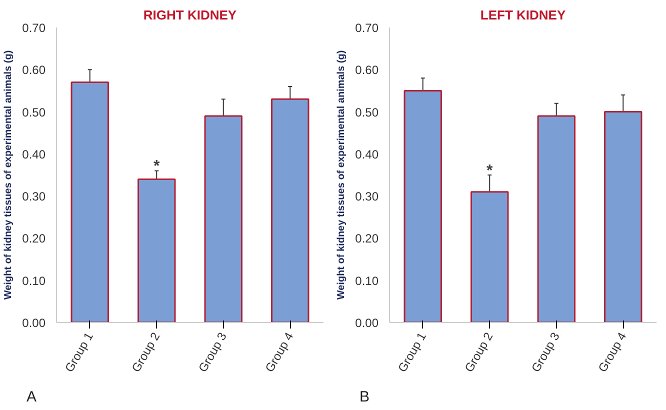  Describe the element at coordinates (365, 397) in the screenshot. I see `text: B` at that location.